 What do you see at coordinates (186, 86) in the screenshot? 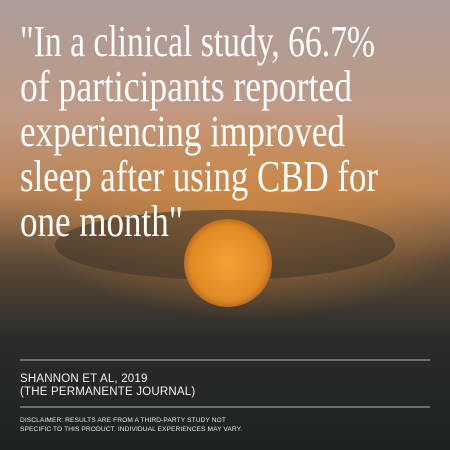
I see `quote-line: of participants reported` at bounding box center [186, 86].